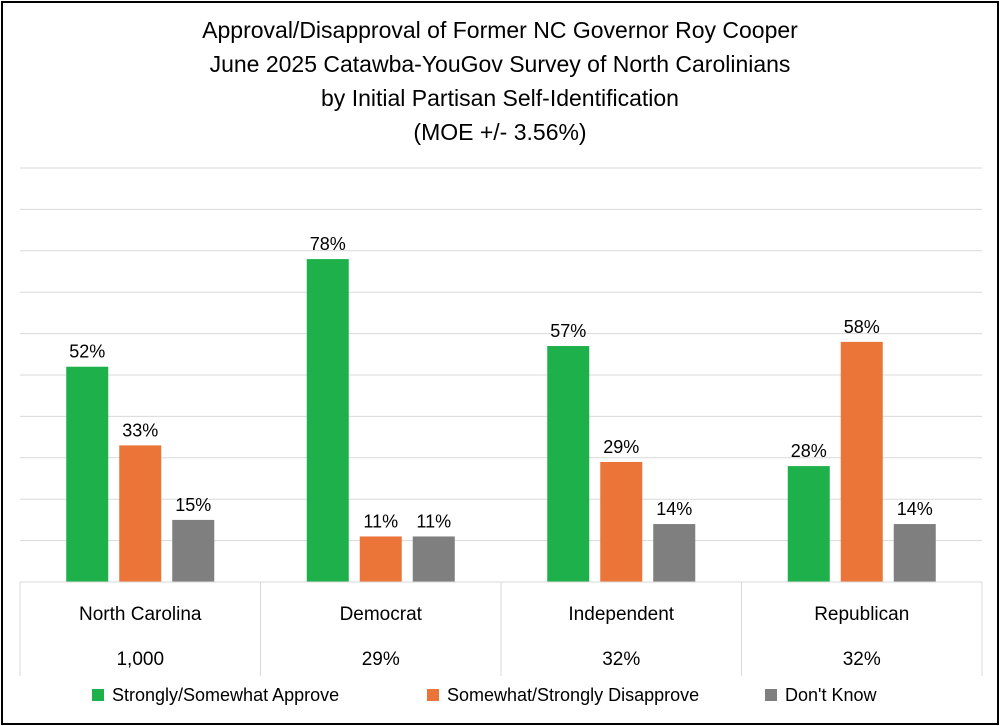 This screenshot has height=726, width=1000. Describe the element at coordinates (225, 695) in the screenshot. I see `legend-label: Strongly/Somewhat Approve` at that location.